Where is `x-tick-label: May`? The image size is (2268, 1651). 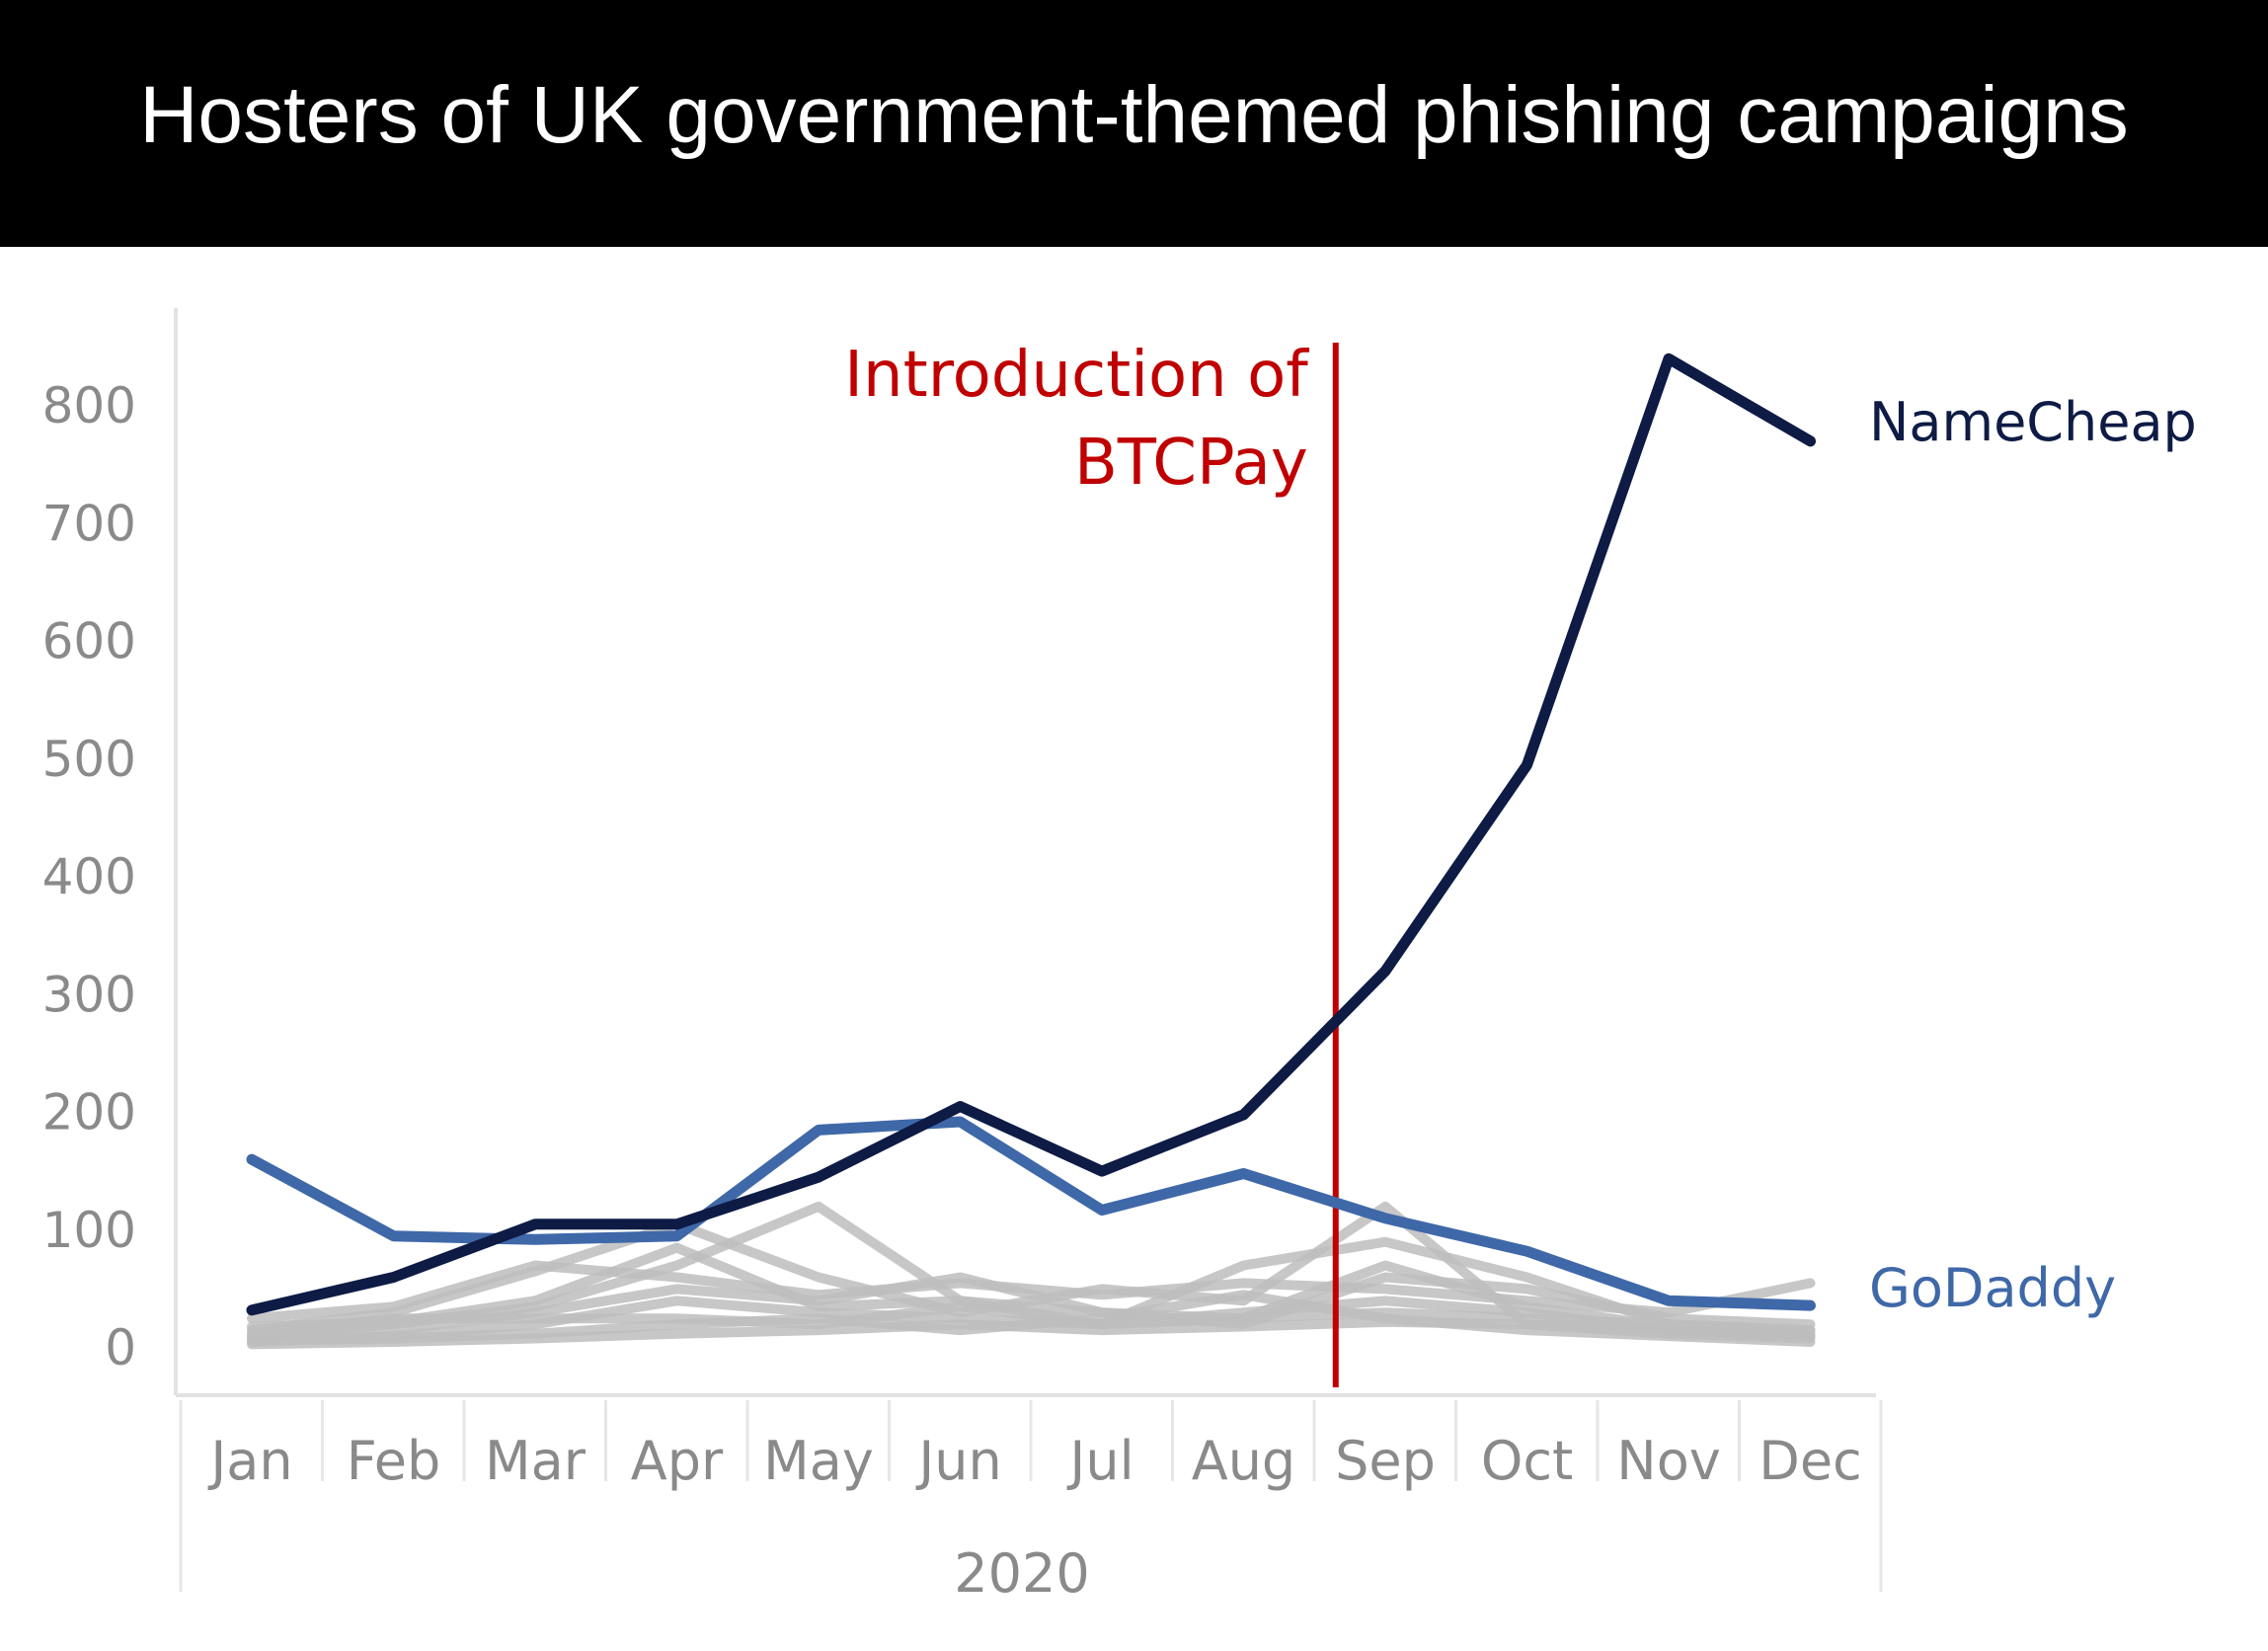
x-tick-label: May is located at coordinates (818, 1461).